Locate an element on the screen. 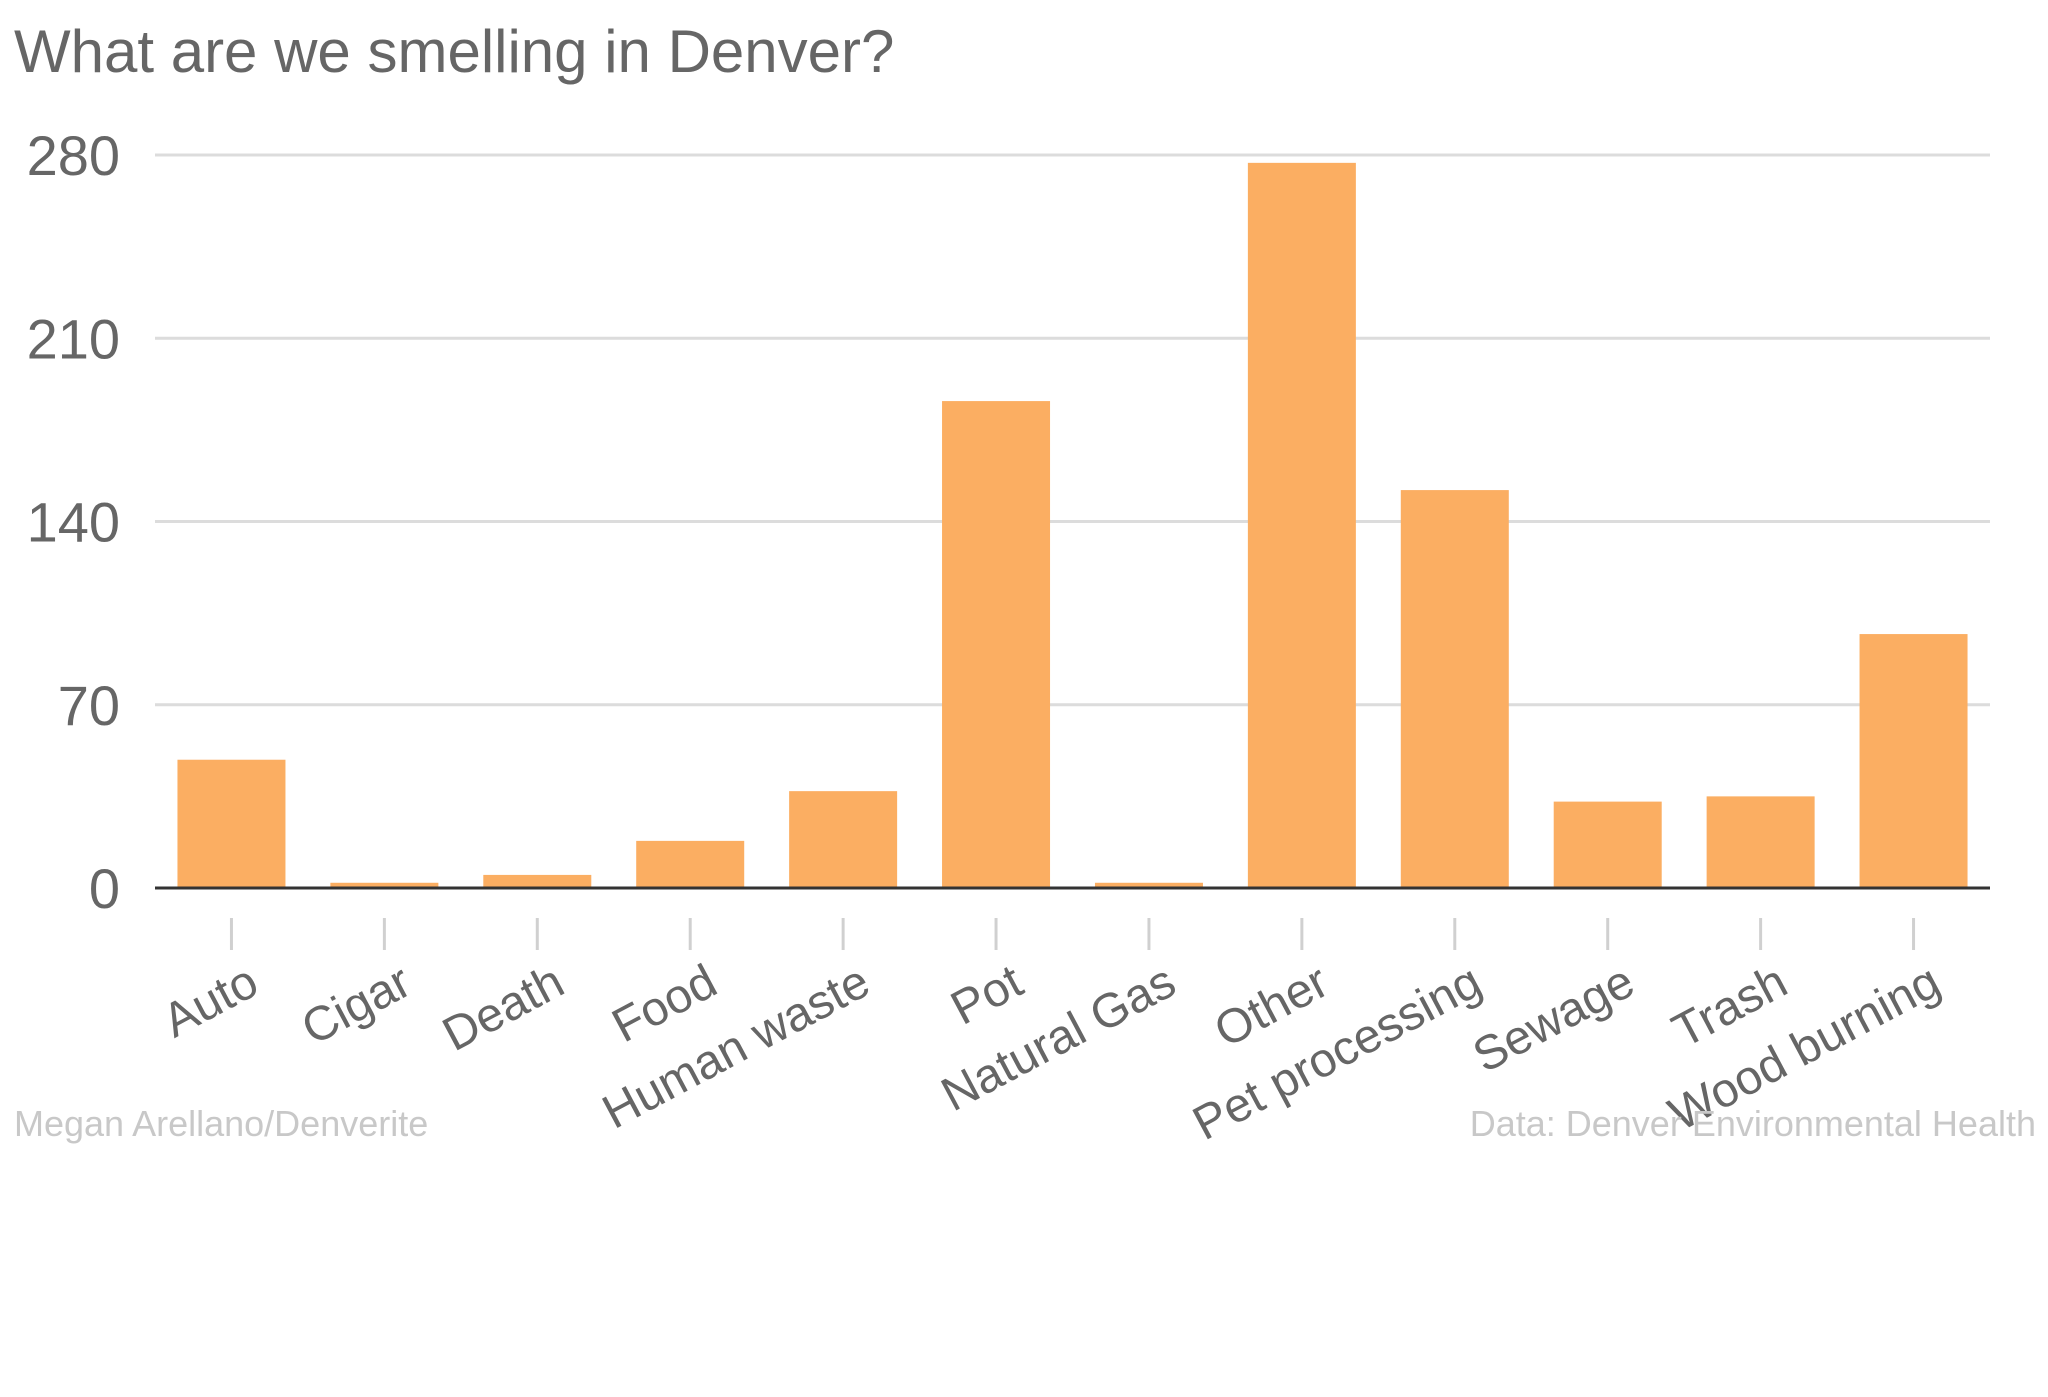 This screenshot has width=2048, height=1397. y-tick-label: 0 is located at coordinates (104, 888).